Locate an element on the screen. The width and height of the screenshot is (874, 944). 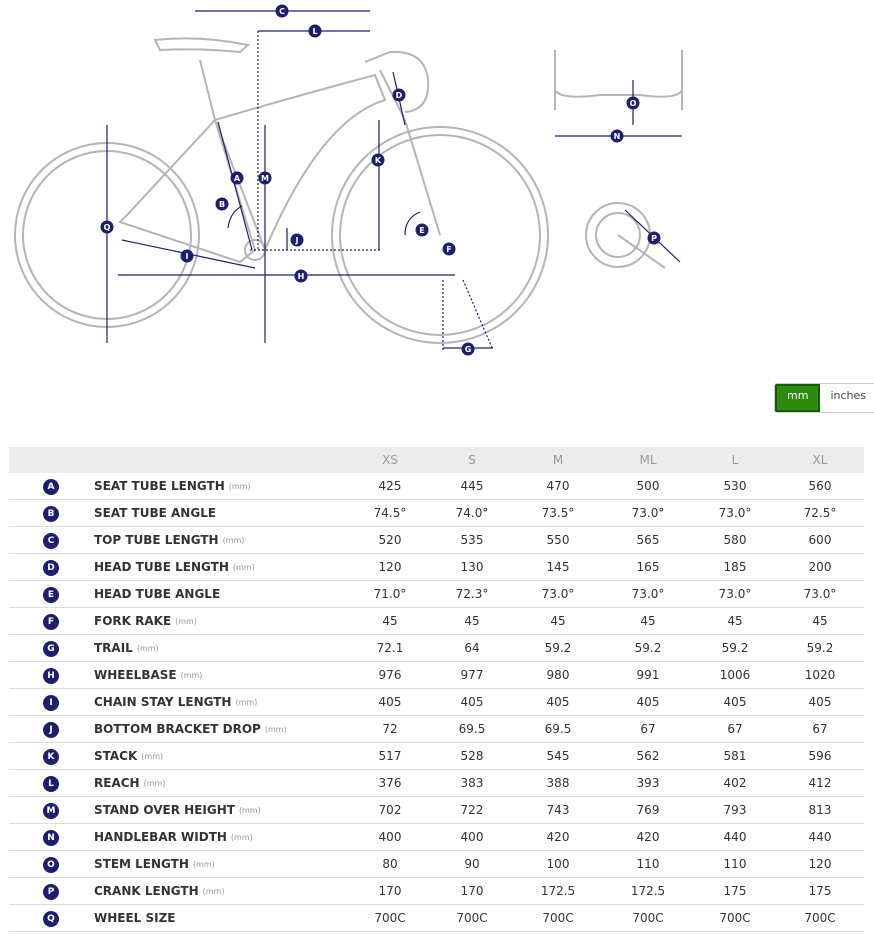
unit-button: inches is located at coordinates (847, 396).